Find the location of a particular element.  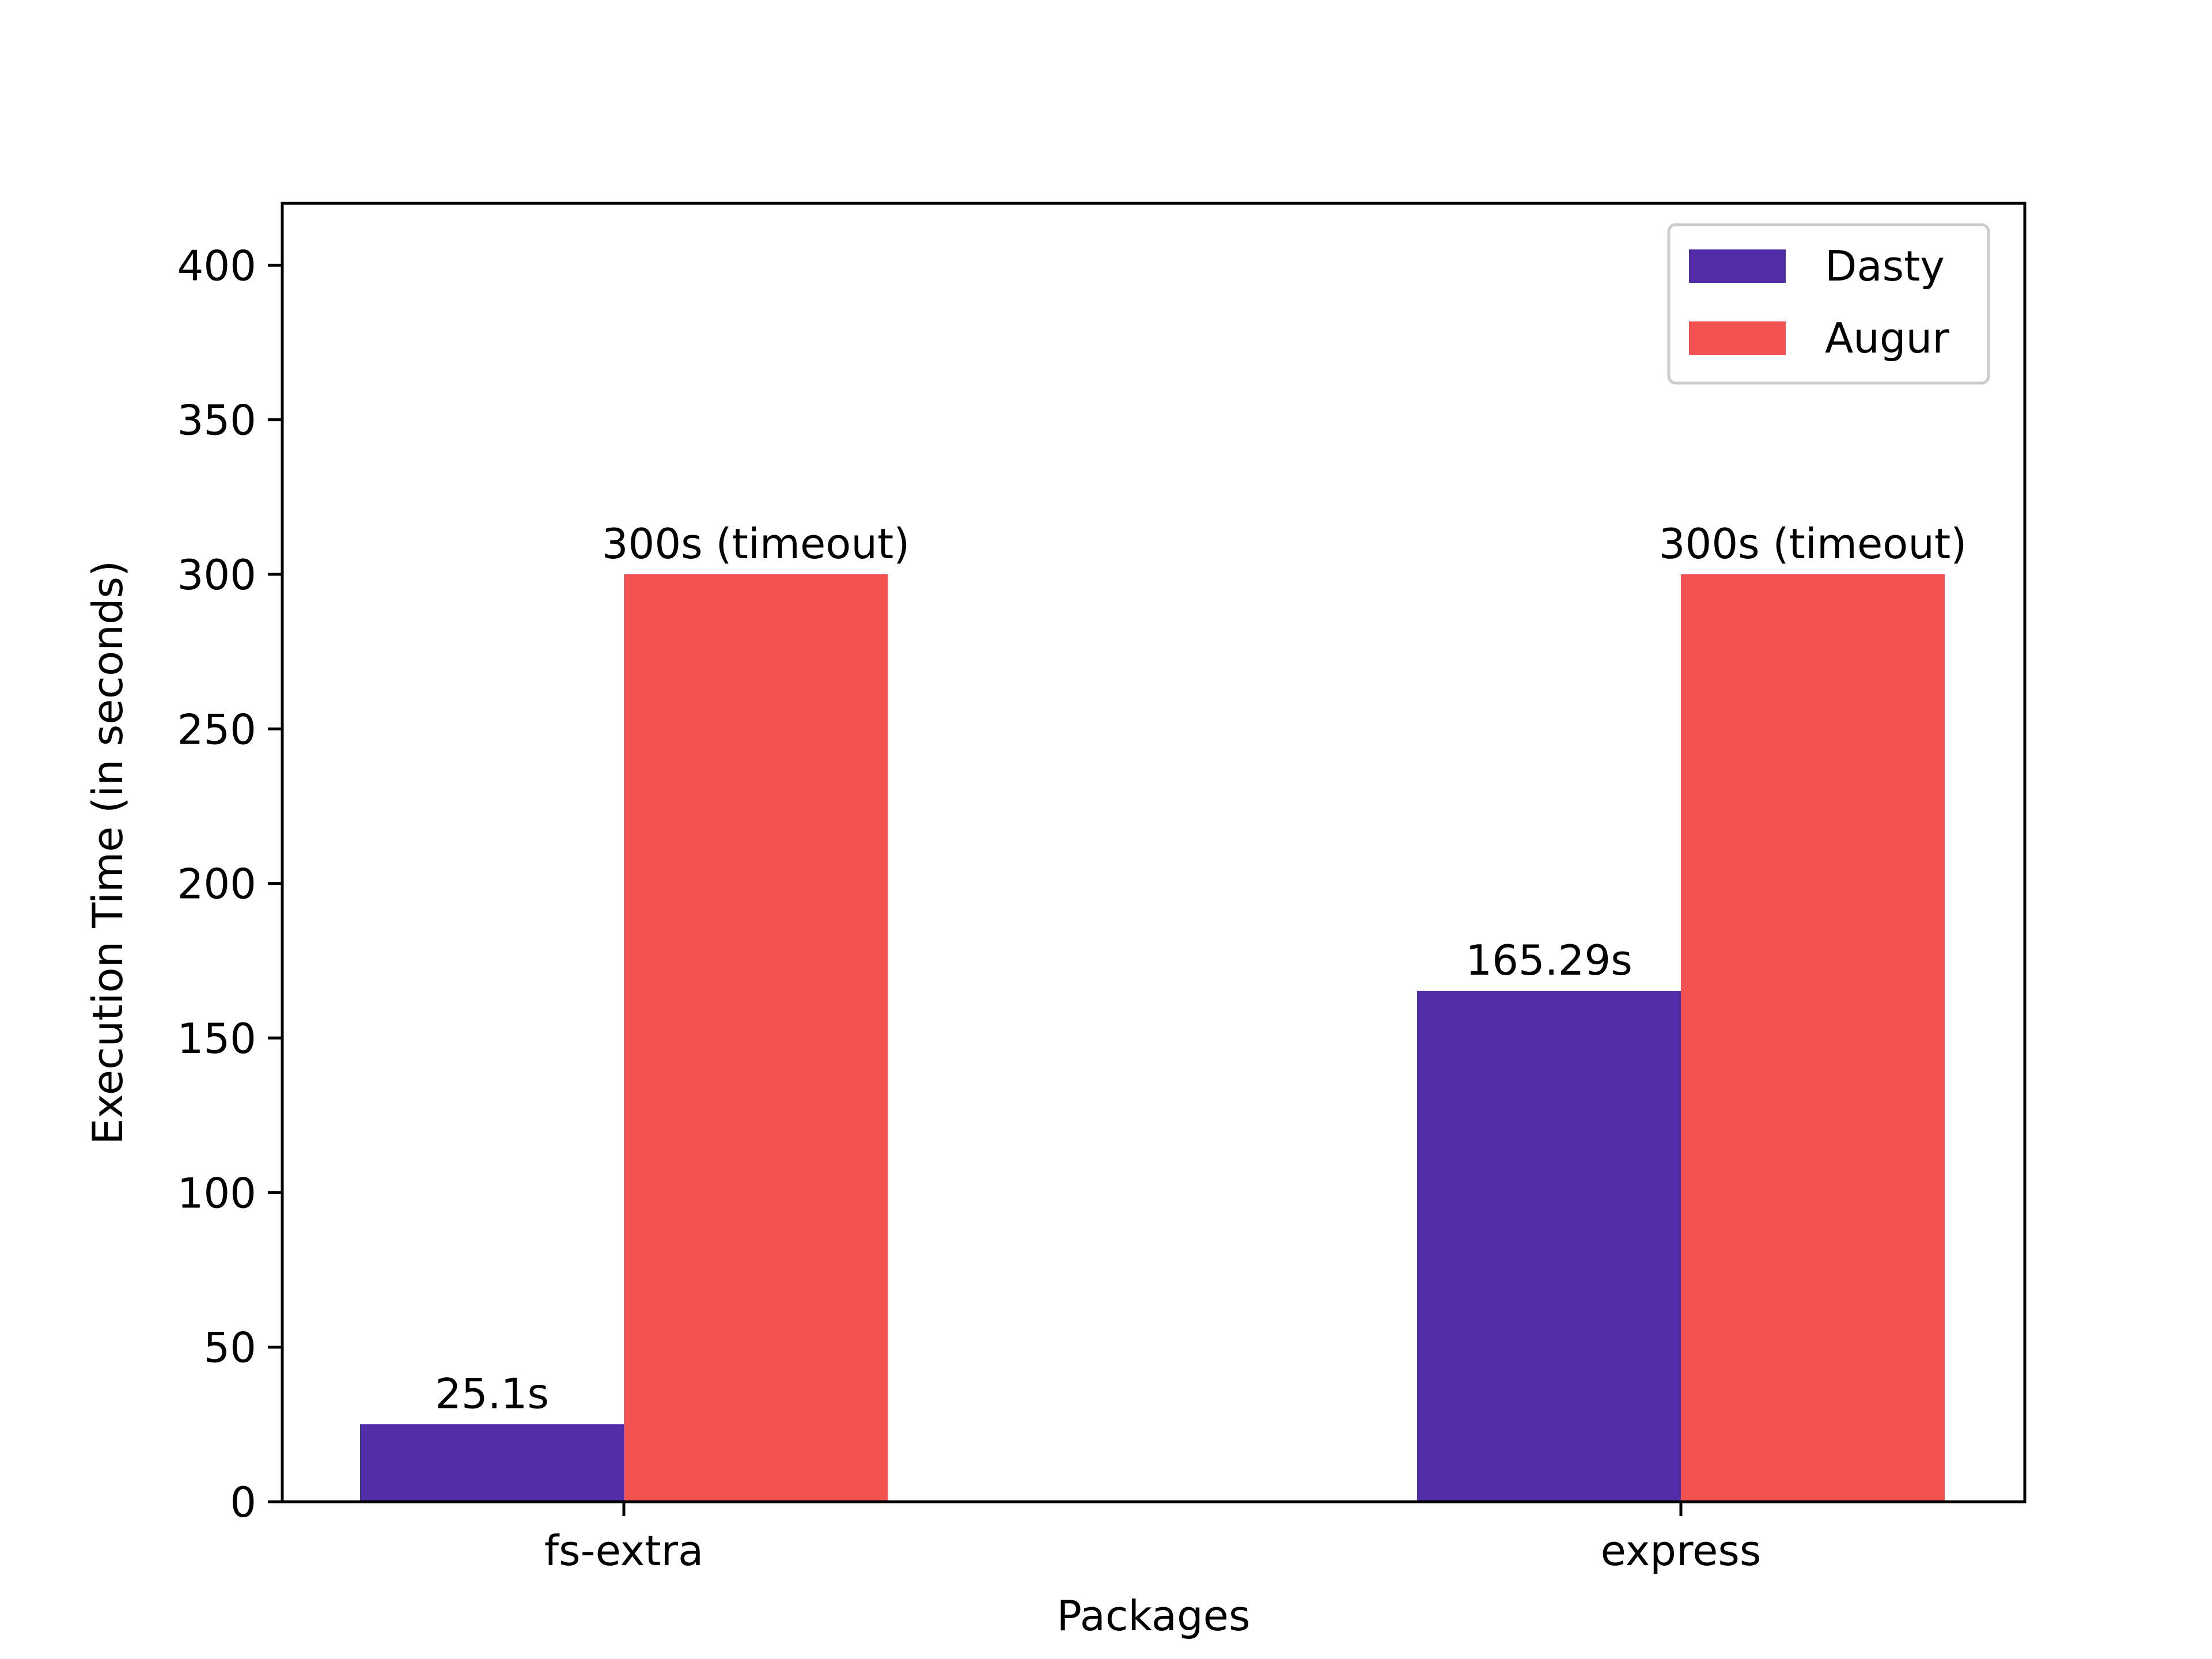

legend-label-dasty: Dasty is located at coordinates (1885, 266).